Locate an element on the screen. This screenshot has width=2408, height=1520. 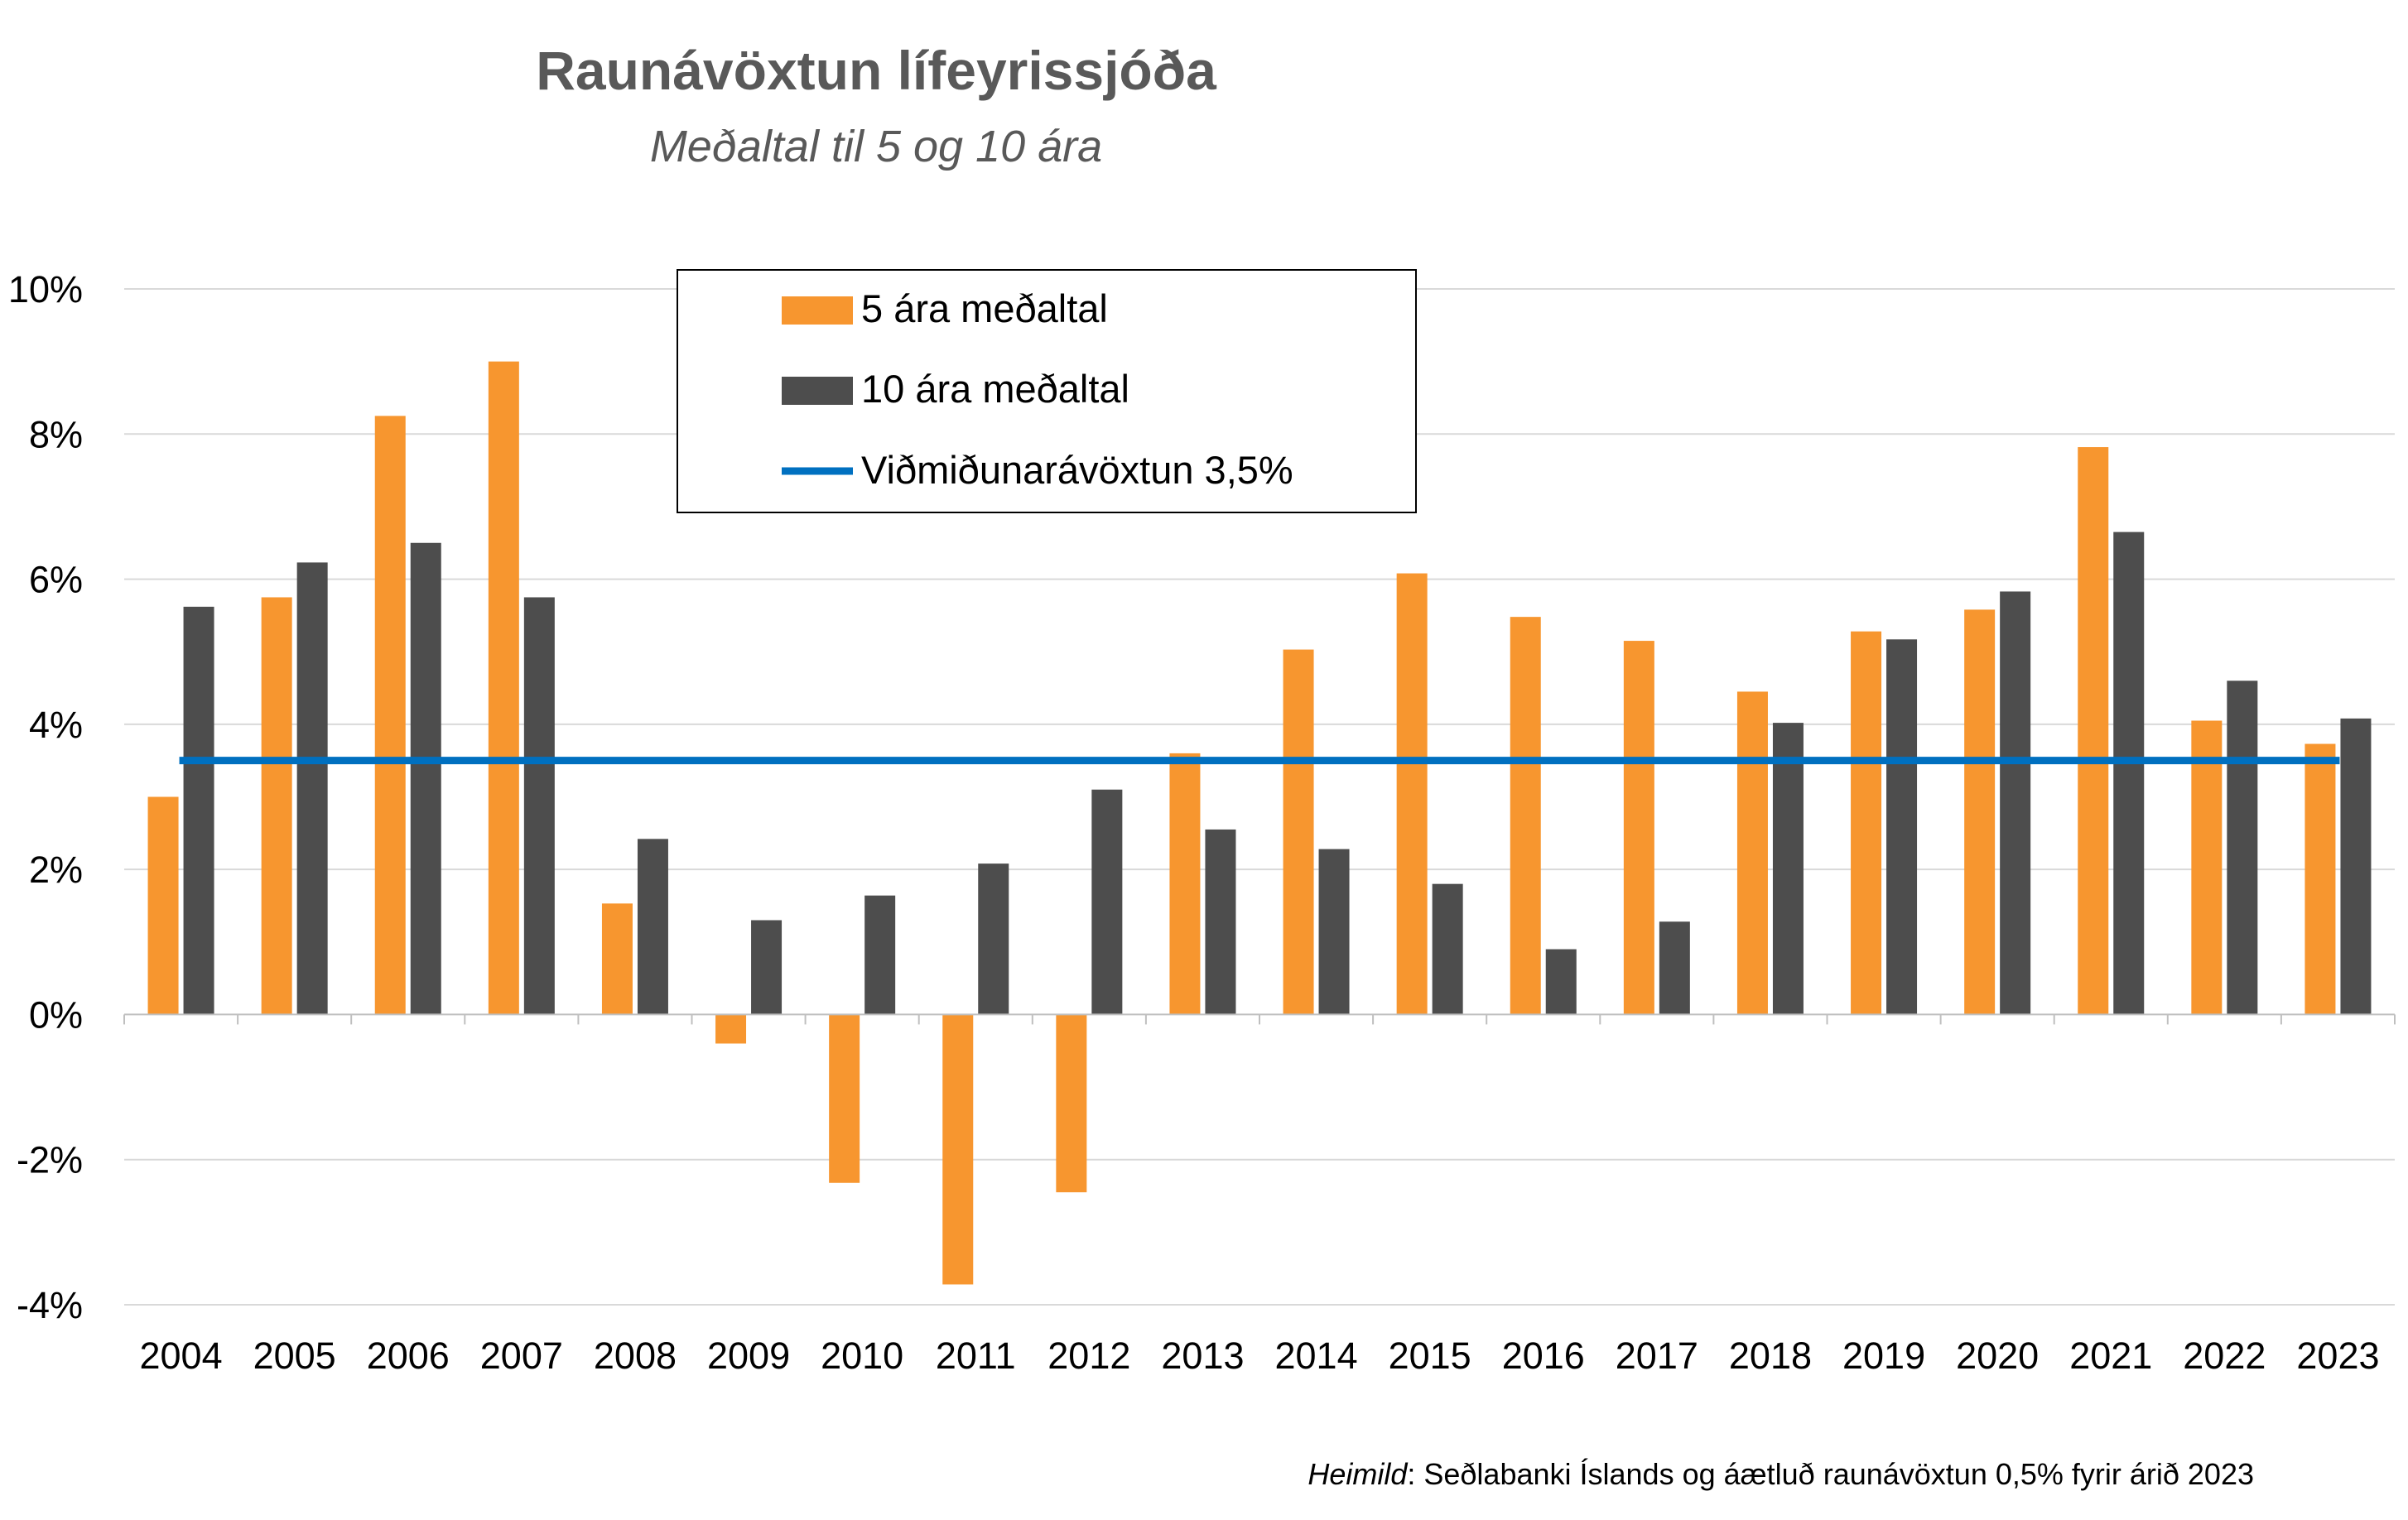
y-tick-label: 4% is located at coordinates (56, 725).